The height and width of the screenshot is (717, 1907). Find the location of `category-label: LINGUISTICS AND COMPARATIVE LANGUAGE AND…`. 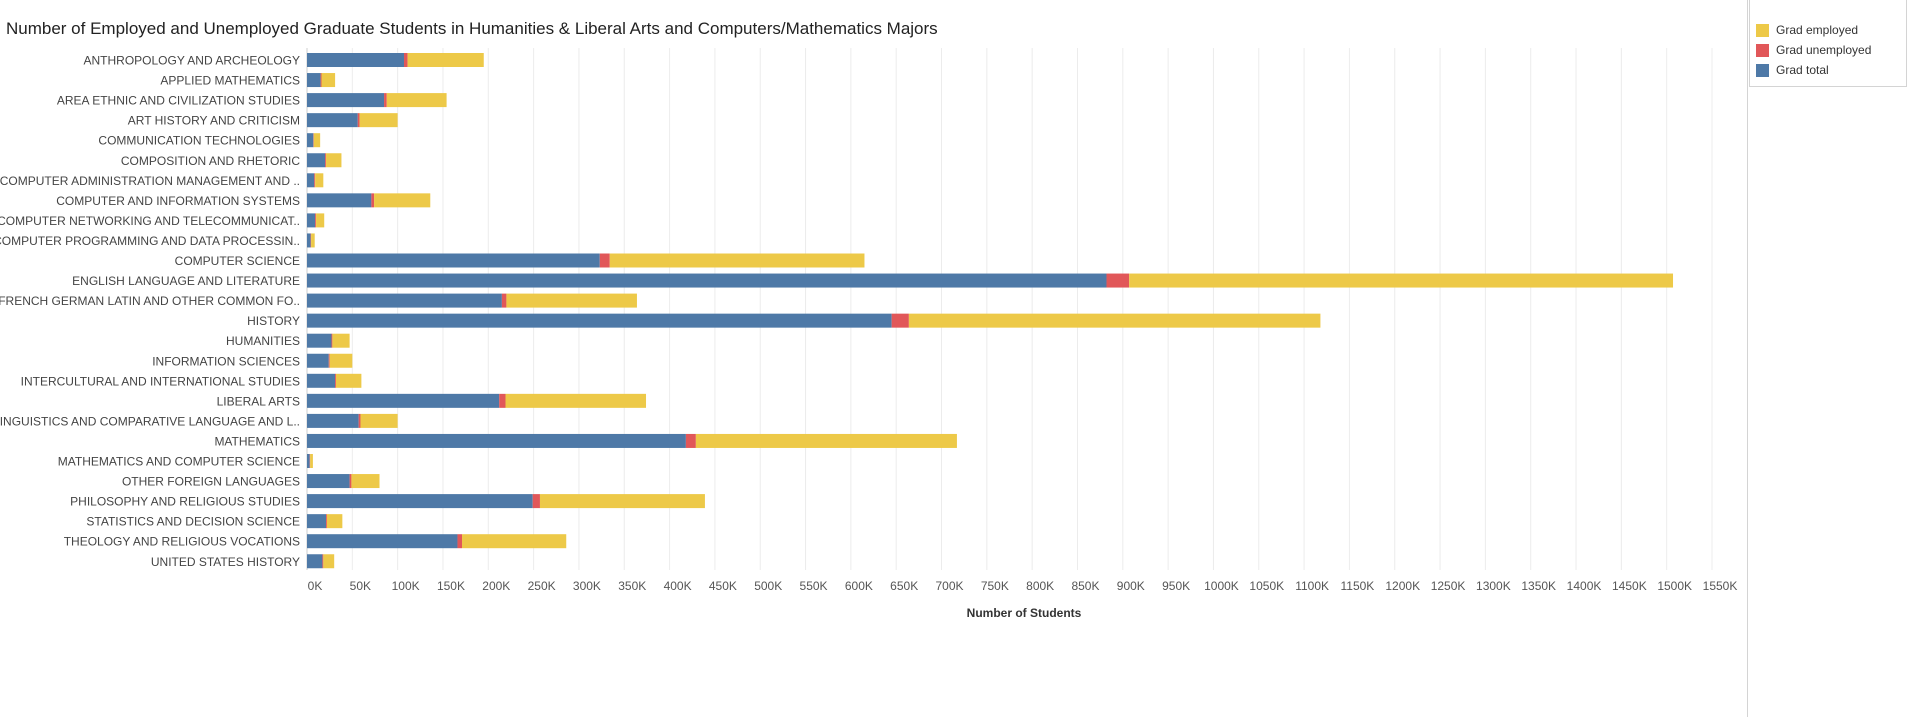

category-label: LINGUISTICS AND COMPARATIVE LANGUAGE AND… is located at coordinates (150, 421).